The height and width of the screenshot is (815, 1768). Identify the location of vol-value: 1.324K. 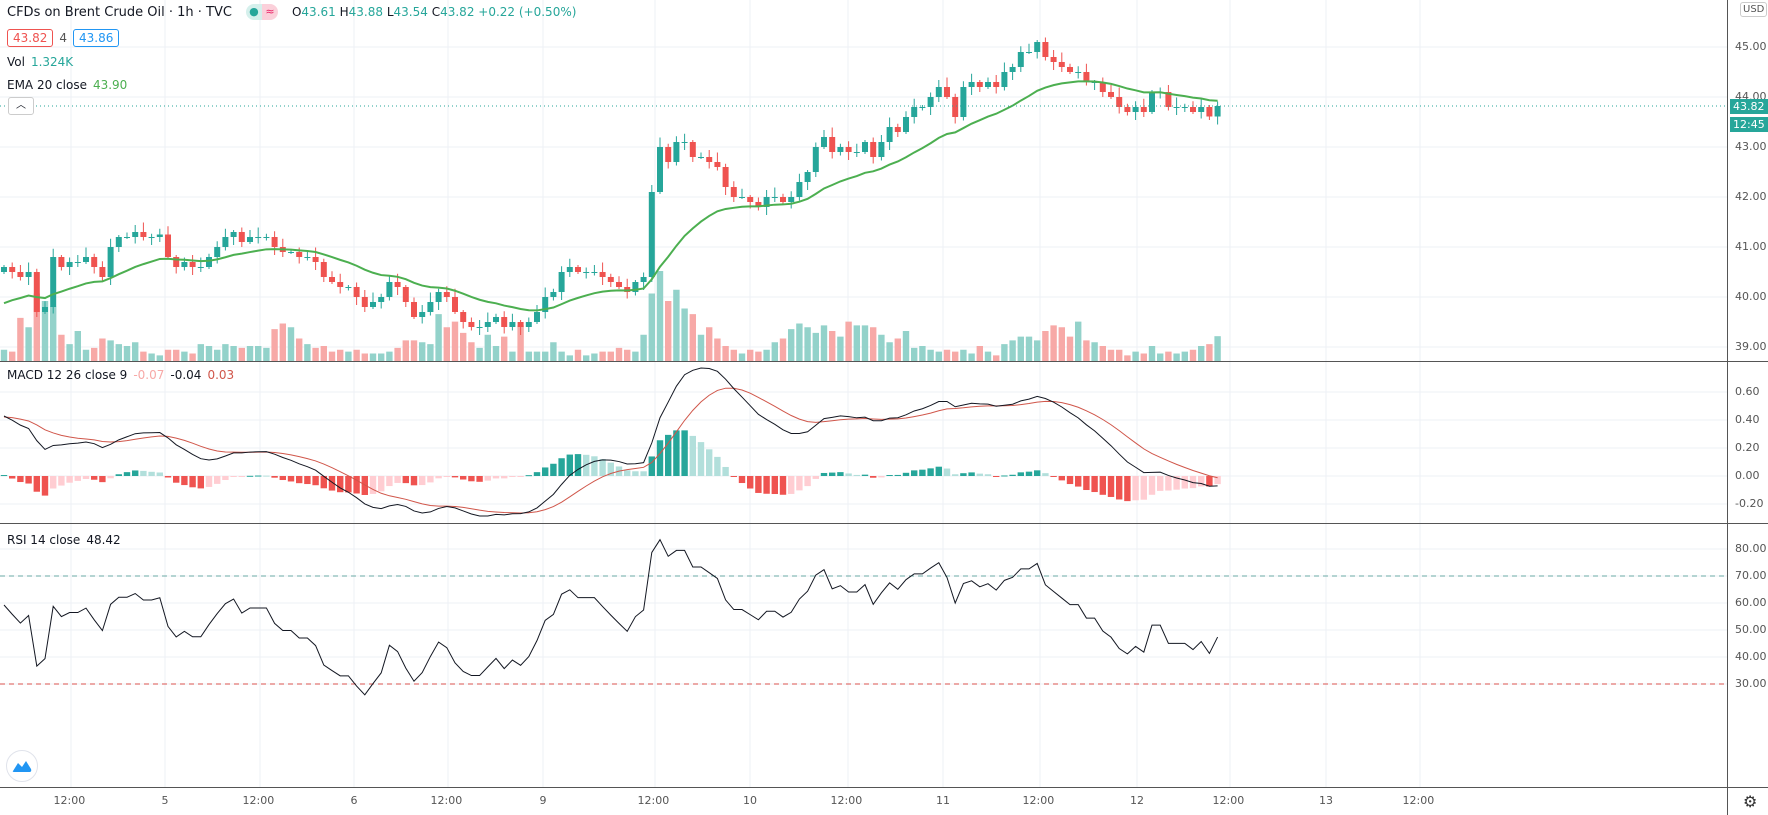
(52, 62).